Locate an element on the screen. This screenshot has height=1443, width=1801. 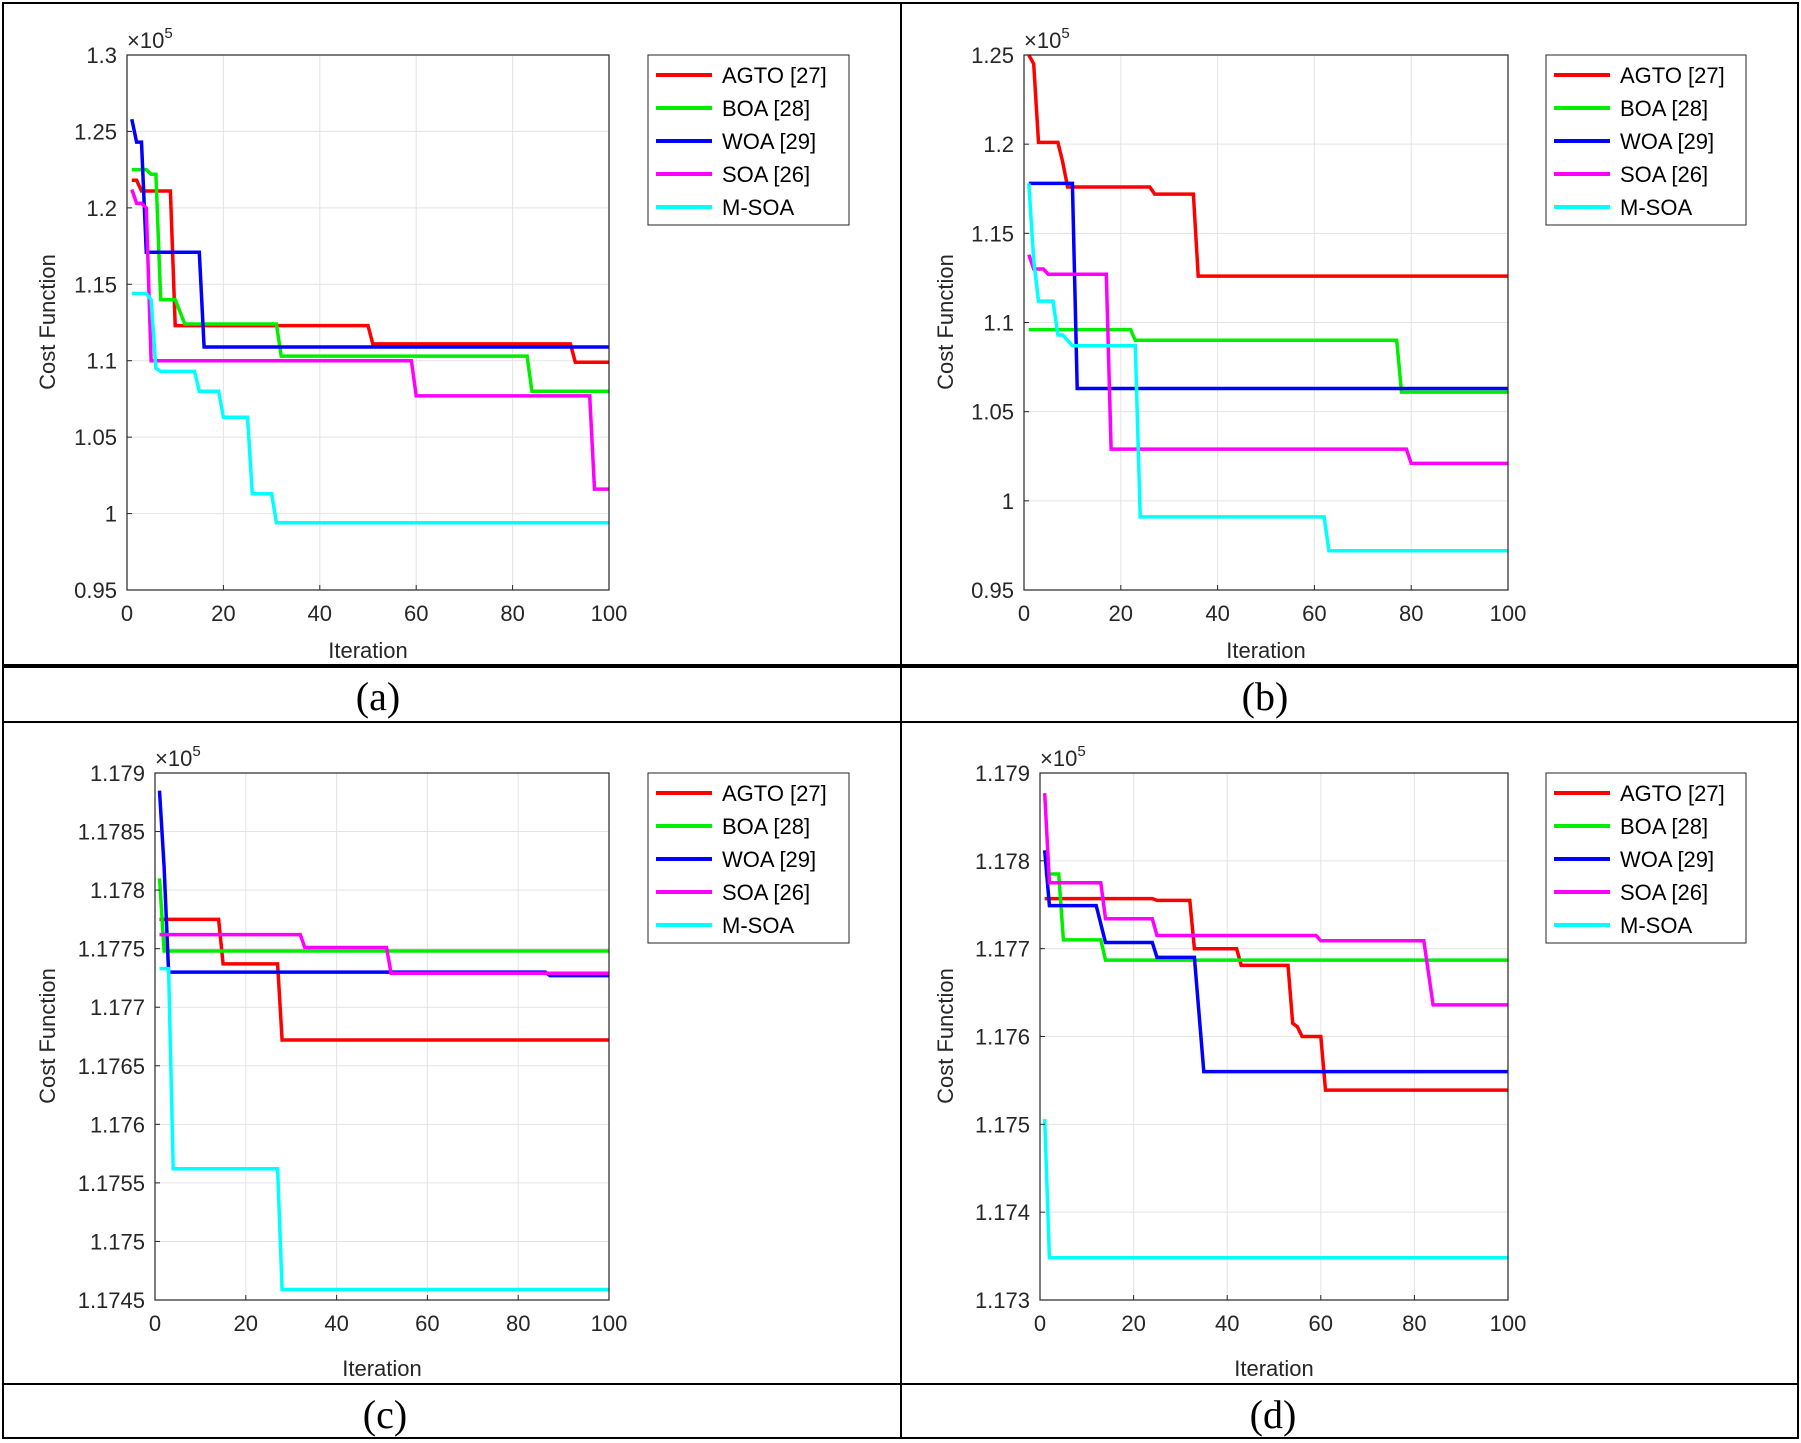
y-tick-label: 1.1 is located at coordinates (998, 323).